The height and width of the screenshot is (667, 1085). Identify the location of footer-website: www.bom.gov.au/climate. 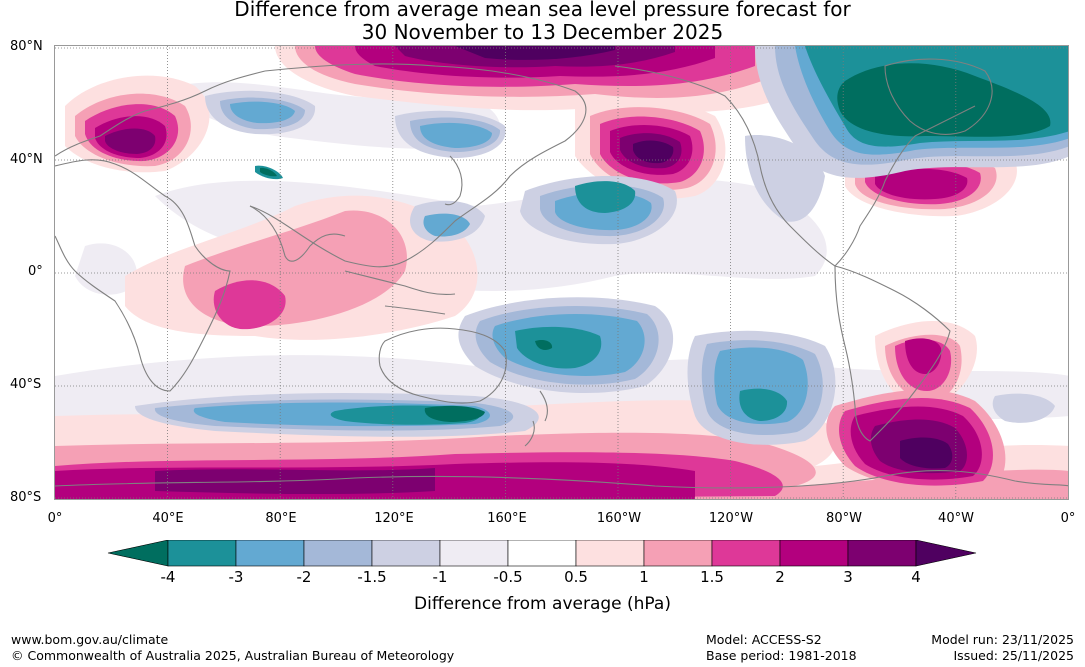
(90, 639).